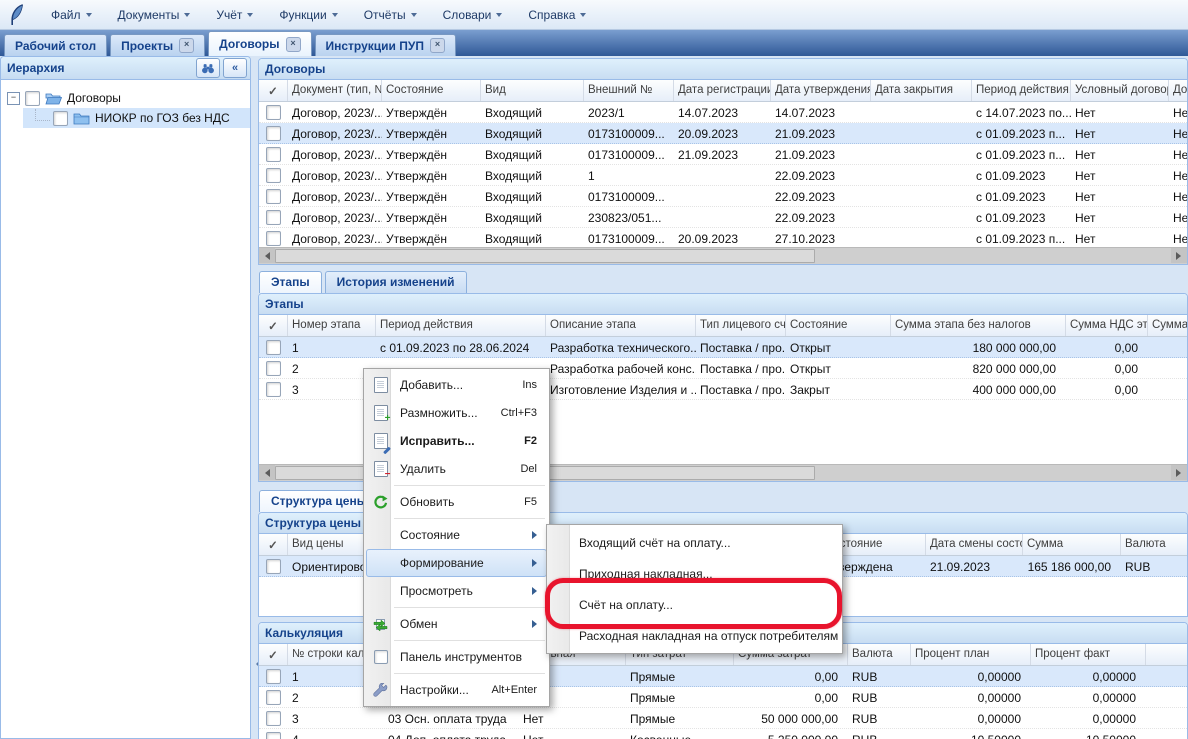 The image size is (1188, 739). What do you see at coordinates (971, 654) in the screenshot?
I see `column-header: Процент план` at bounding box center [971, 654].